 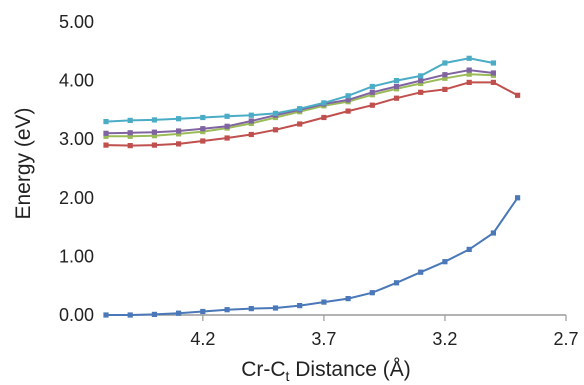 What do you see at coordinates (384, 332) in the screenshot?
I see `x-axis-ticks: 4.2 3.7 3.2 2.7` at bounding box center [384, 332].